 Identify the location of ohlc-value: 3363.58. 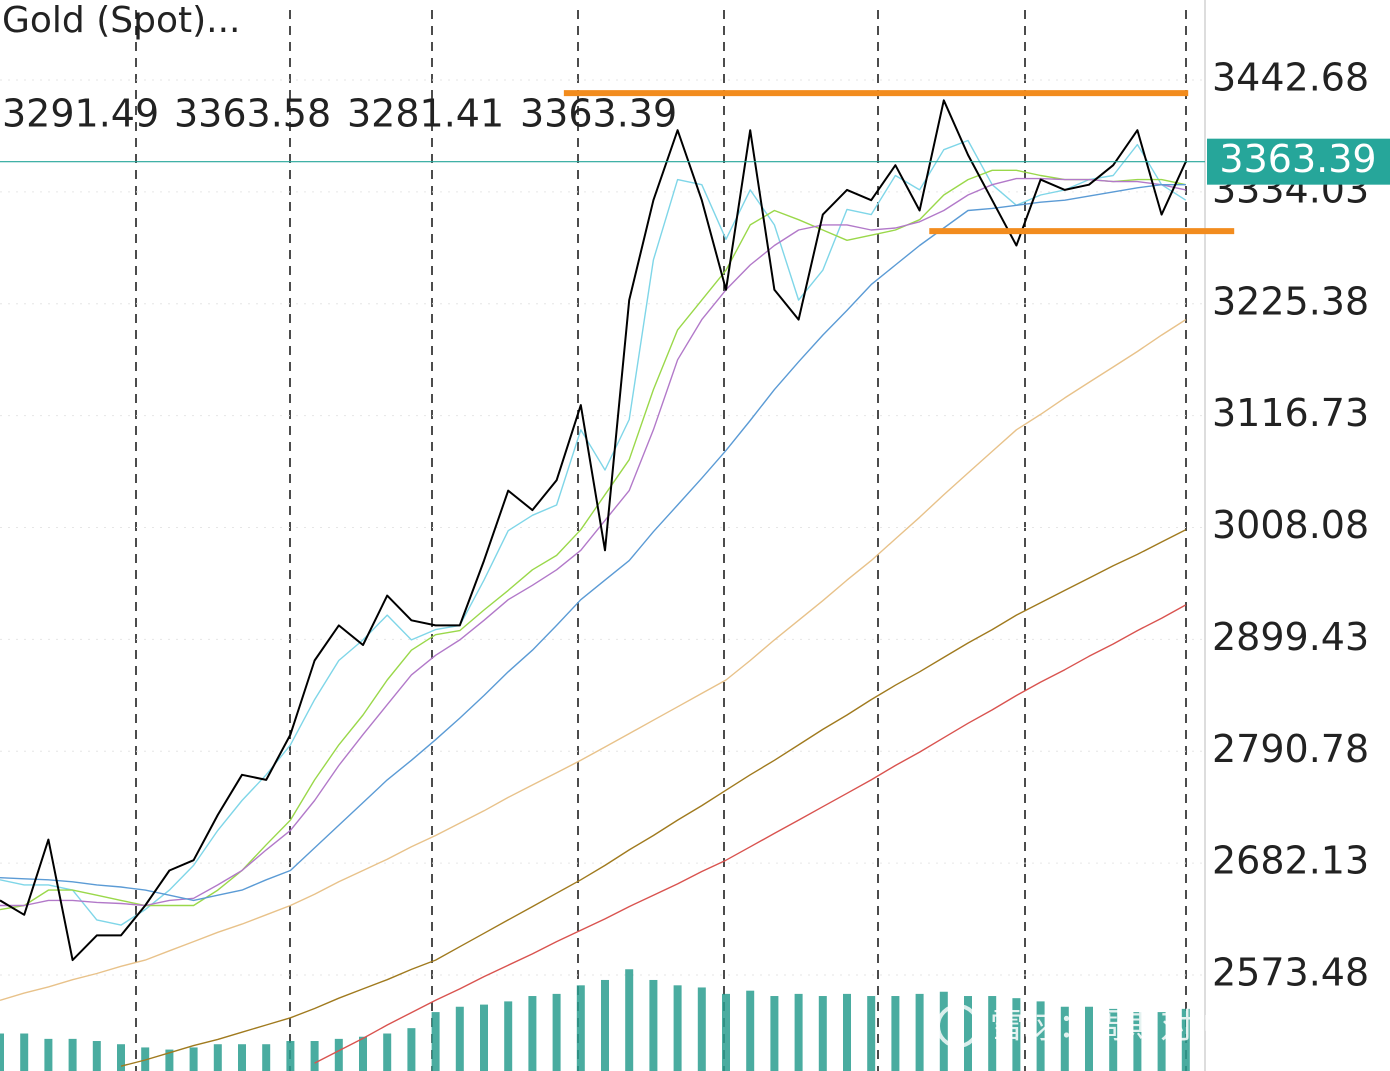
(252, 114).